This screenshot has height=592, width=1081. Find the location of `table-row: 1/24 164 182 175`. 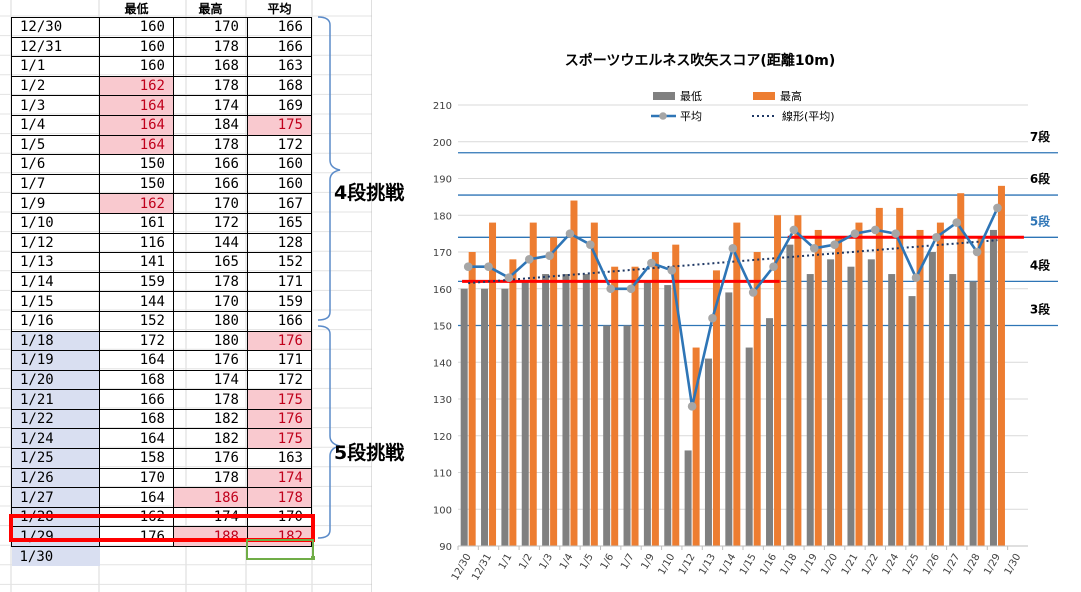

table-row: 1/24 164 182 175 is located at coordinates (161, 439).